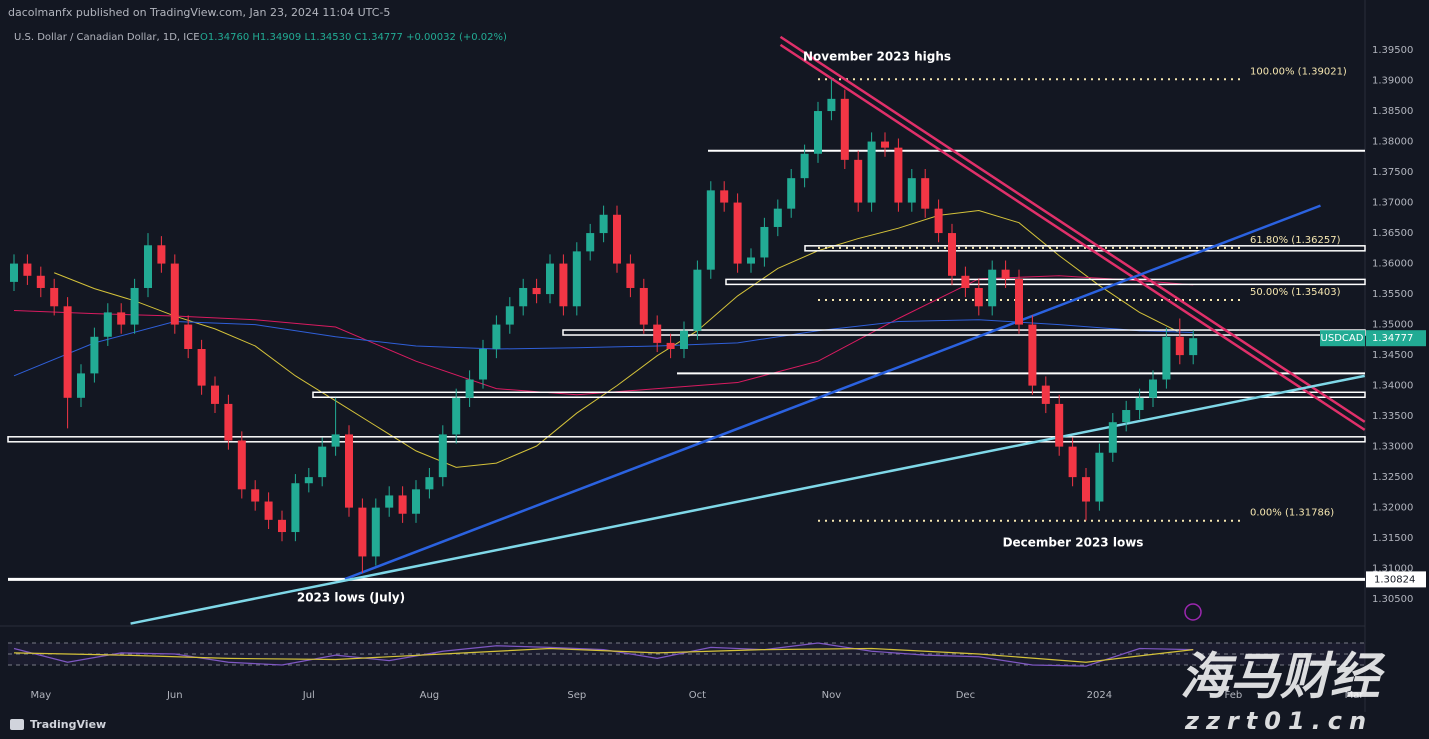 The width and height of the screenshot is (1429, 739). Describe the element at coordinates (697, 695) in the screenshot. I see `x-tick-label: Oct` at that location.